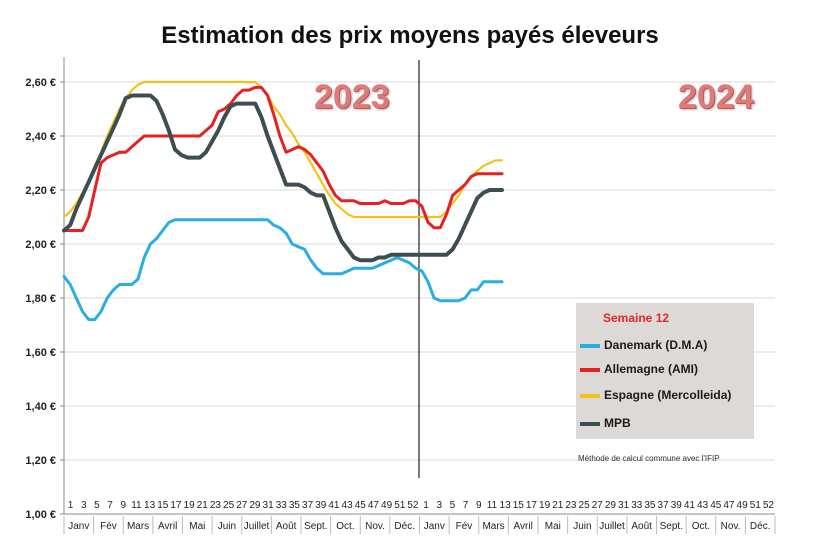 This screenshot has width=820, height=550. I want to click on series-line-espagne, so click(283, 149).